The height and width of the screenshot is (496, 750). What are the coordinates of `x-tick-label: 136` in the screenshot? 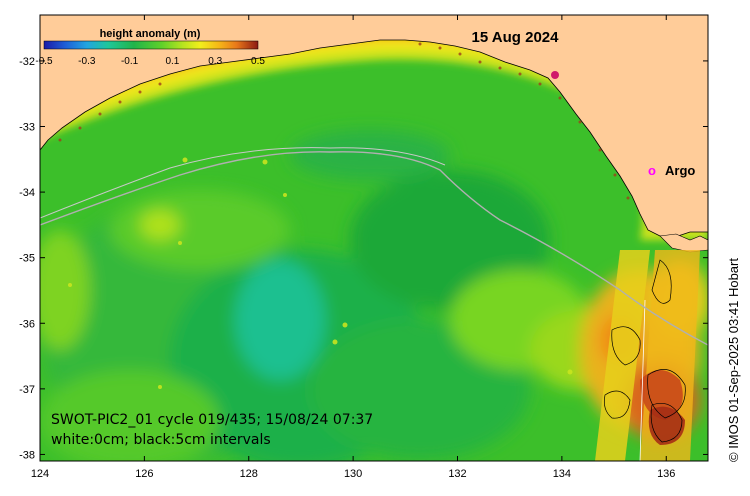 It's located at (666, 474).